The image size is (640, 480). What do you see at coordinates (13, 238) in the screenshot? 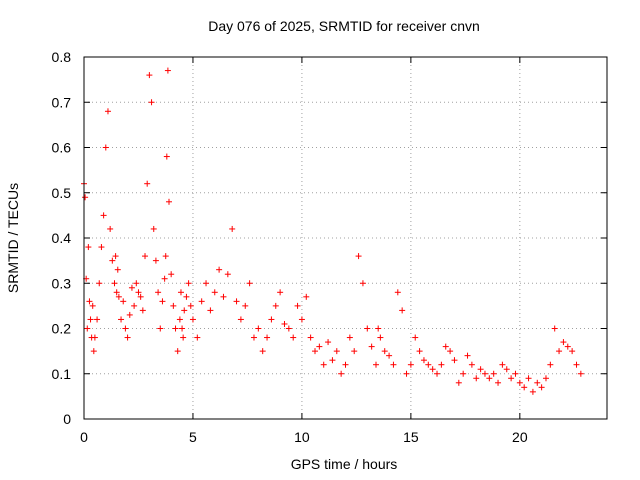
I see `y-axis-title: SRMTID / TECUs` at bounding box center [13, 238].